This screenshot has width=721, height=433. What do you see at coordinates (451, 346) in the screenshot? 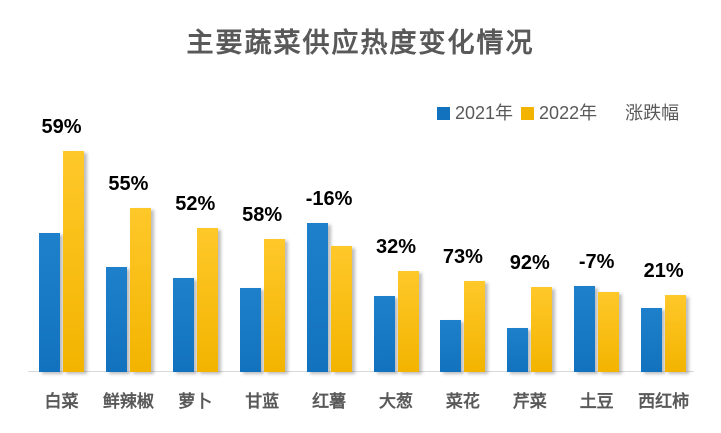
I see `bar-2021-菜花` at bounding box center [451, 346].